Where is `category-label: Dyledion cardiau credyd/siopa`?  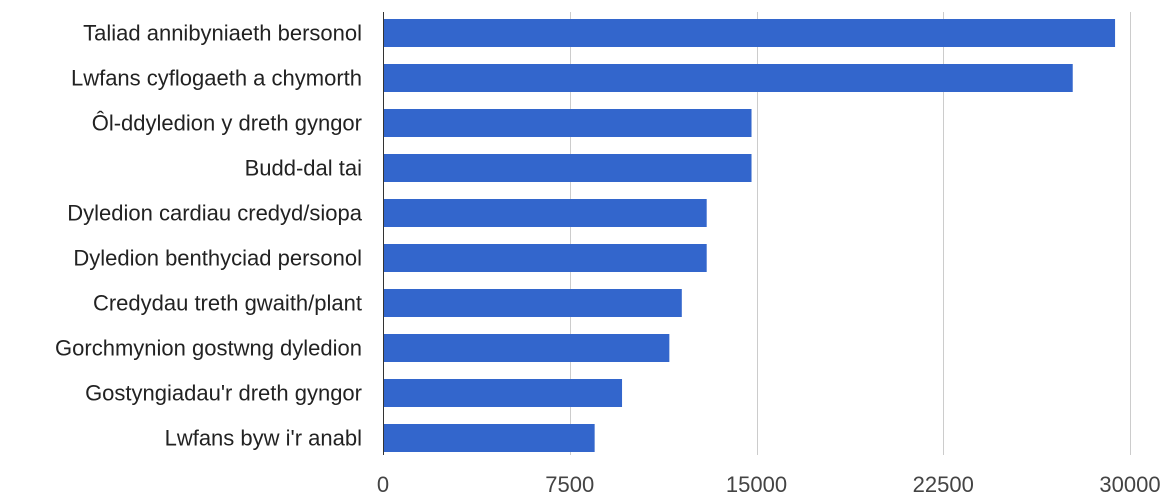
category-label: Dyledion cardiau credyd/siopa is located at coordinates (214, 213).